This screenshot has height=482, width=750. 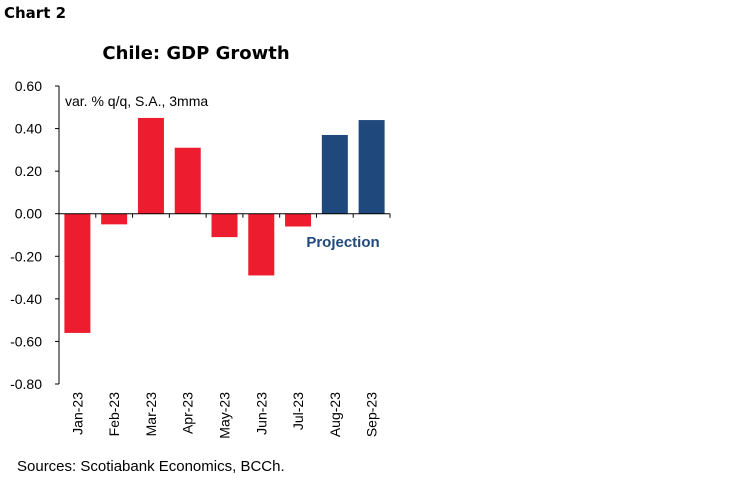 What do you see at coordinates (114, 414) in the screenshot?
I see `x-tick-label: Feb-23` at bounding box center [114, 414].